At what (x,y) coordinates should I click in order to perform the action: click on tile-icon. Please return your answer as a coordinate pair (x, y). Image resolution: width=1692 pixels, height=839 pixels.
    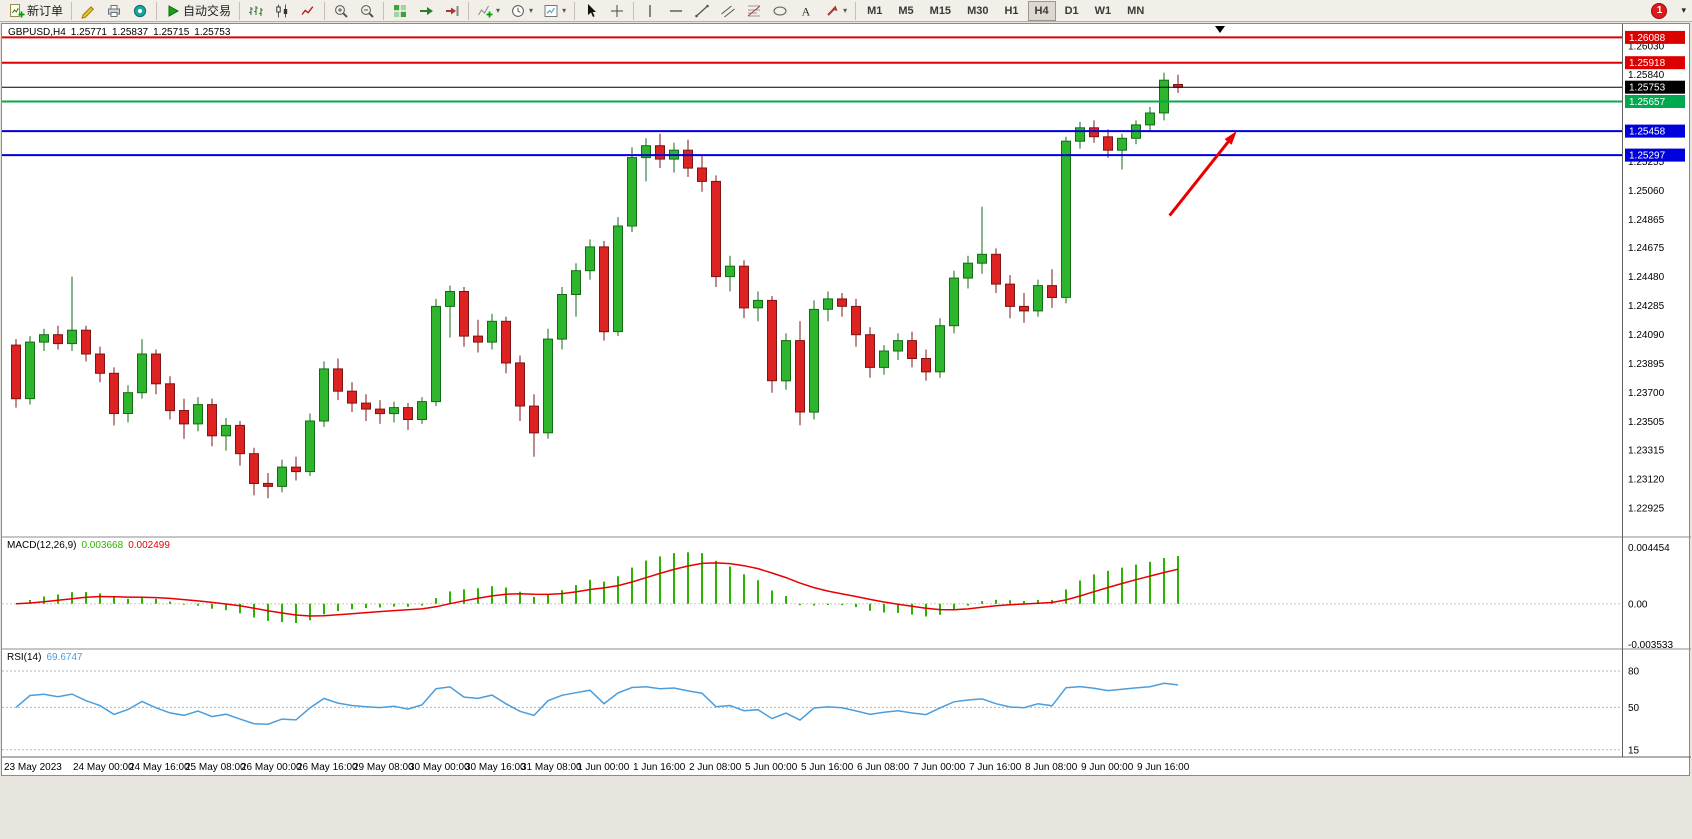
    Looking at the image, I should click on (400, 11).